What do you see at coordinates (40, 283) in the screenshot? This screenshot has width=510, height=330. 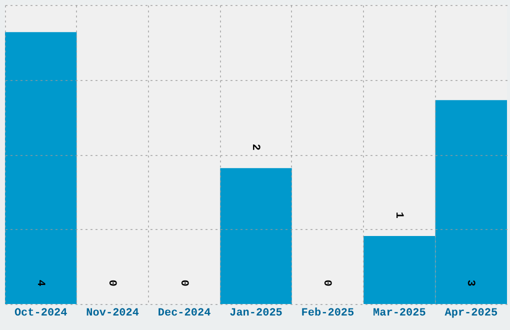 I see `data-label: 4` at bounding box center [40, 283].